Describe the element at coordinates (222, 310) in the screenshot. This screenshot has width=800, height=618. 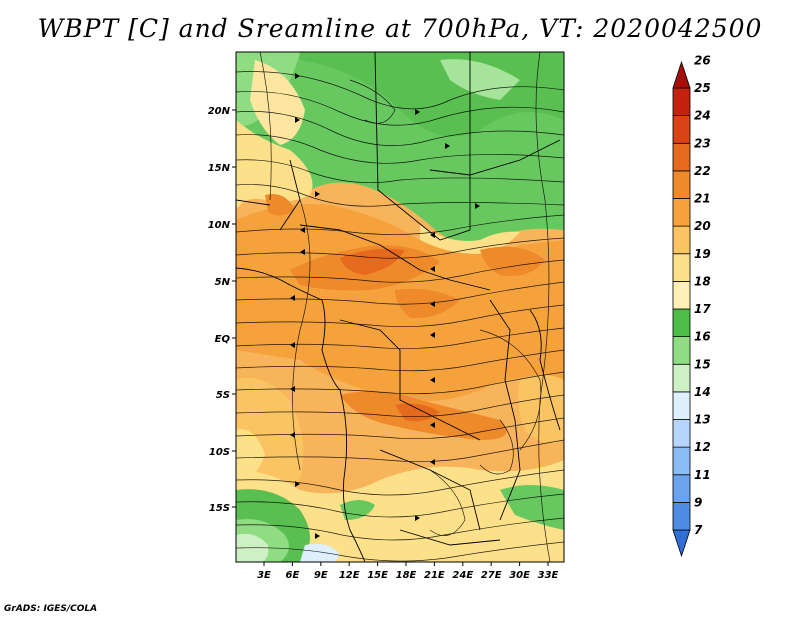
I see `latitude-axis: 20N 15N 10N 5N EQ 5S 10S 15S` at that location.